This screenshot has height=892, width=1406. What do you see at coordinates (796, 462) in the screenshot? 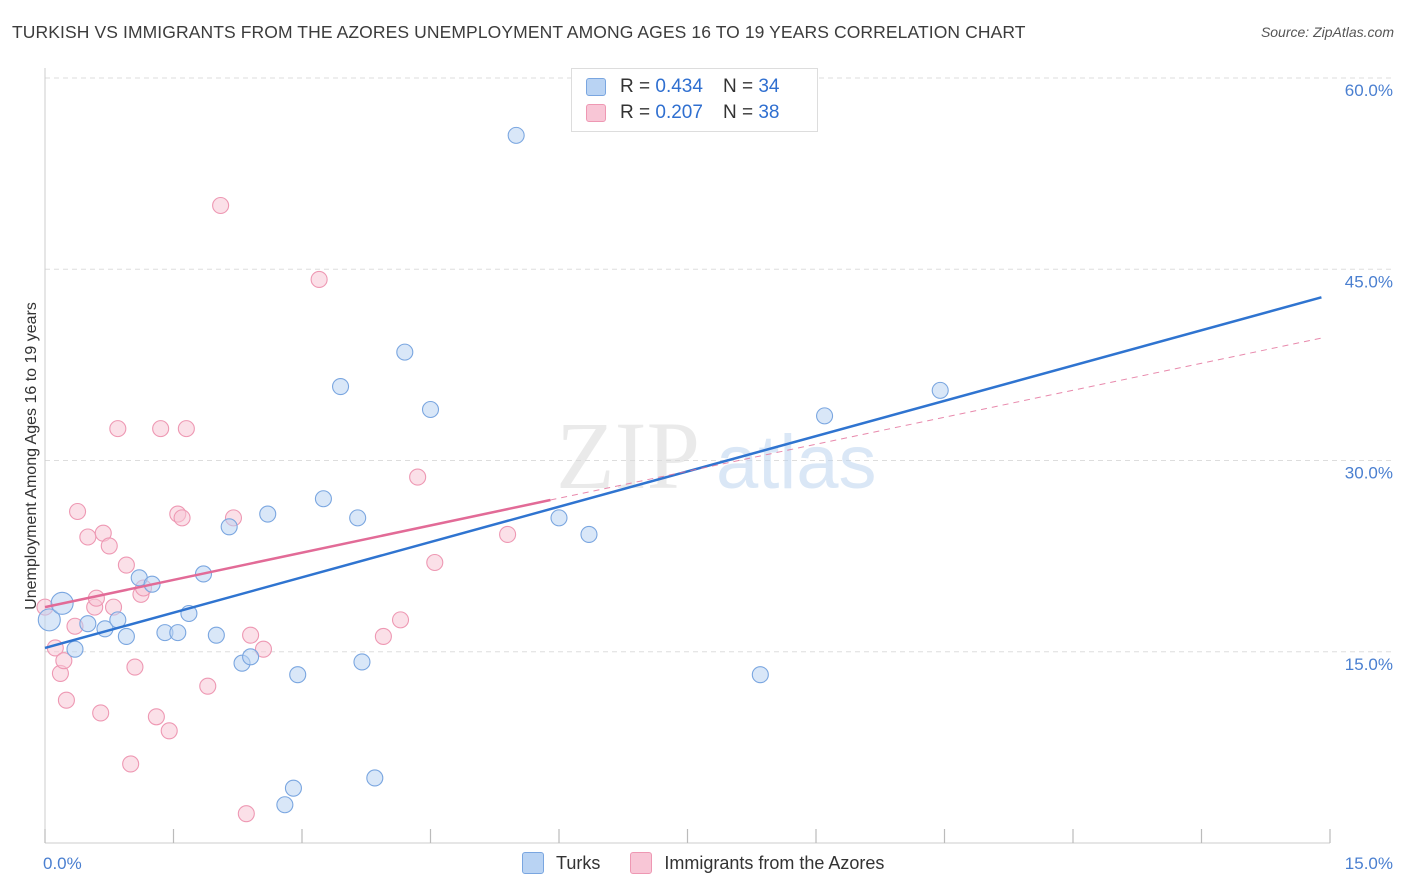
I see `watermark-atlas: atlas` at bounding box center [796, 462].